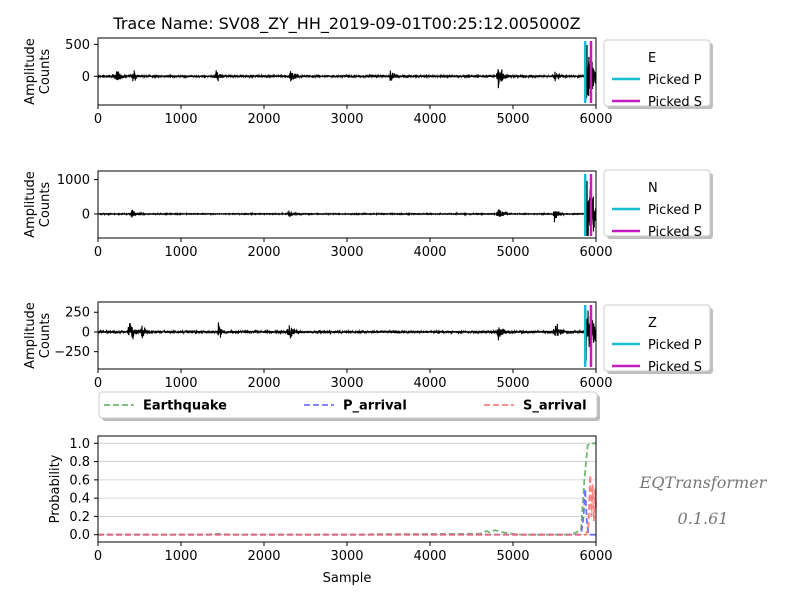 The width and height of the screenshot is (800, 600). Describe the element at coordinates (185, 406) in the screenshot. I see `probability-legend-label-0: Earthquake` at that location.